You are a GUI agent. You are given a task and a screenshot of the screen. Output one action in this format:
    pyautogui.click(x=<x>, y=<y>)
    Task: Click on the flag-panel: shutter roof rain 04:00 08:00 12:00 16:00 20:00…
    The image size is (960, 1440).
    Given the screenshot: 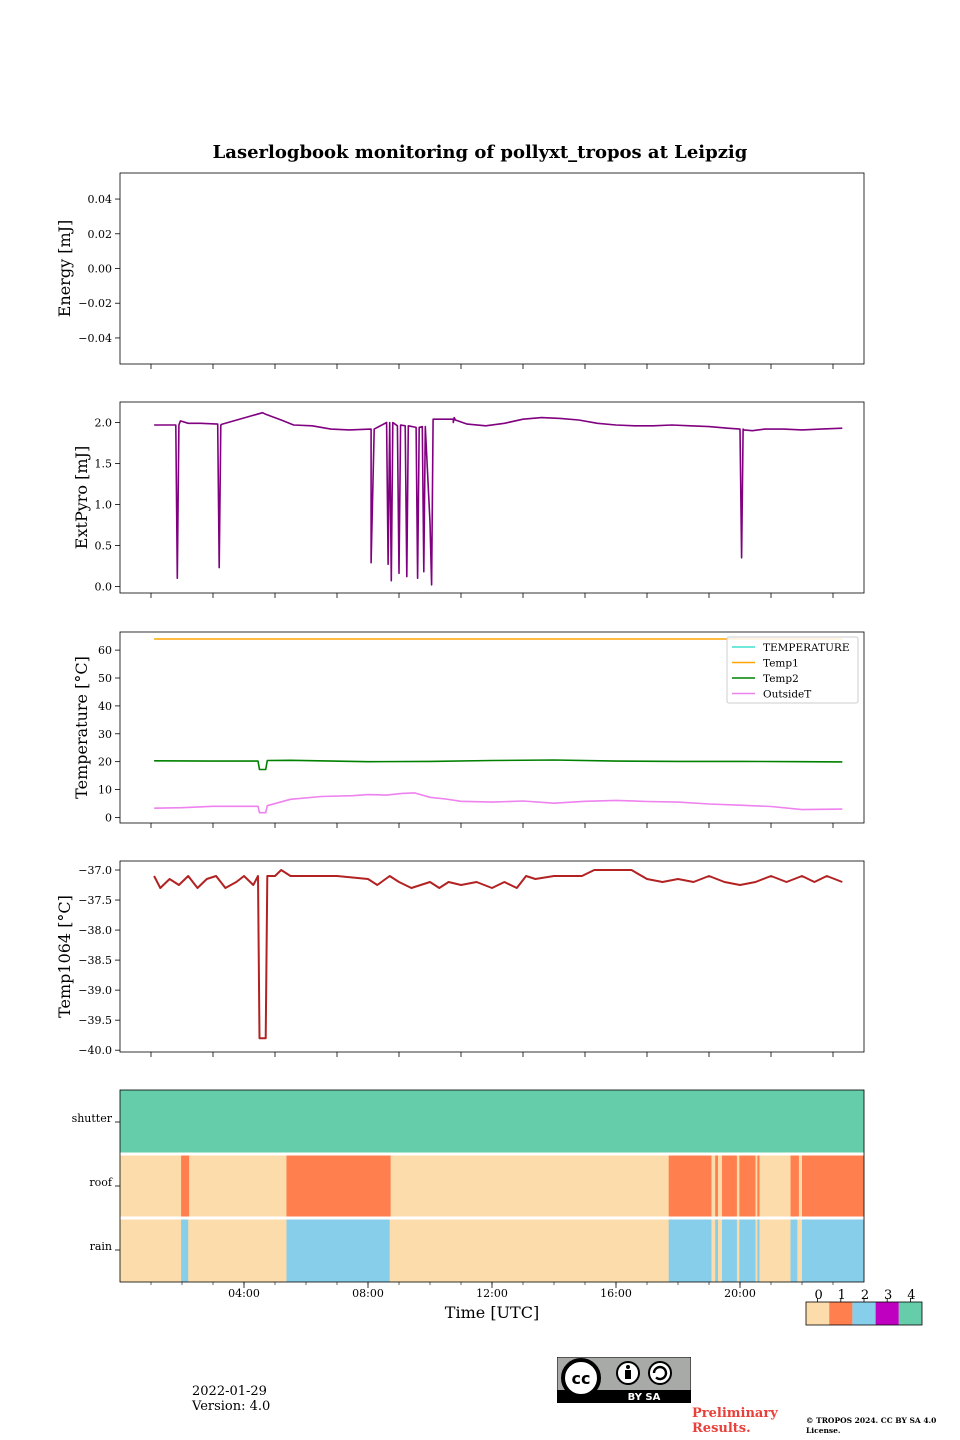 What is the action you would take?
    pyautogui.click(x=468, y=1205)
    